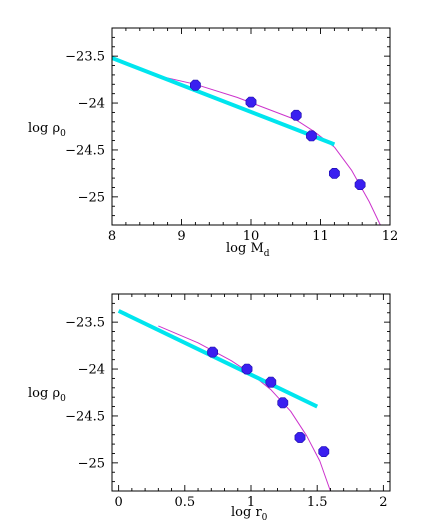 The height and width of the screenshot is (523, 432). I want to click on y-tick-label-2-3: −24.5, so click(85, 416).